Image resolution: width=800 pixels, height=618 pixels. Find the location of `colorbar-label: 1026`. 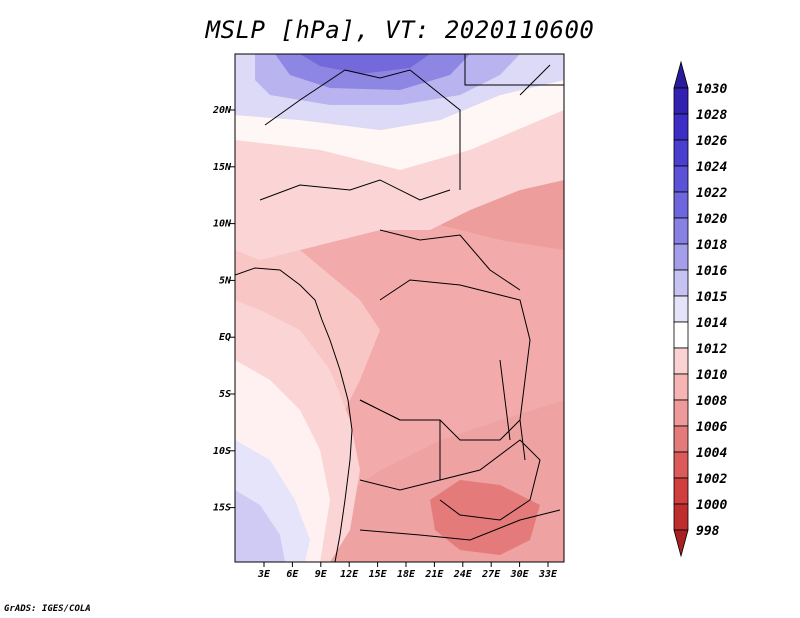

colorbar-label: 1026 is located at coordinates (711, 141).